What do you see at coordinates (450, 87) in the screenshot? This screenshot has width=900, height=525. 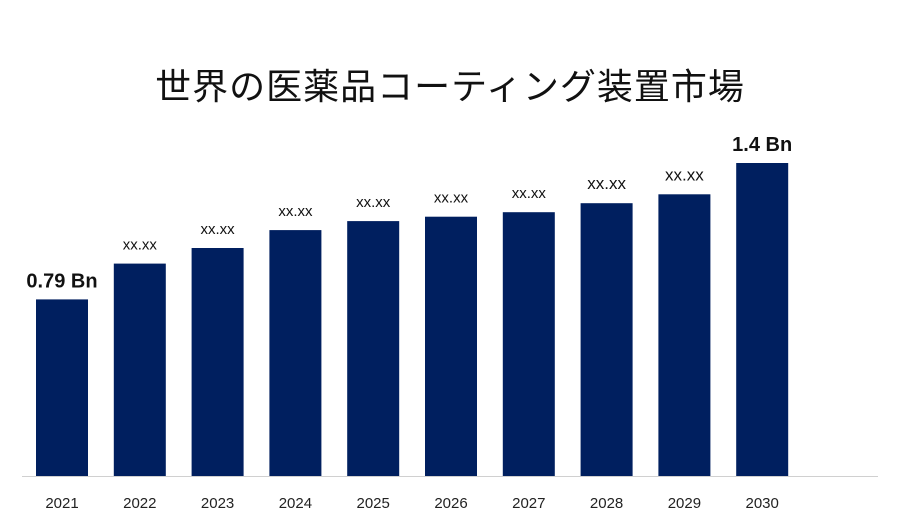 I see `chart-title: 世界の医薬品コーティング装置市場` at bounding box center [450, 87].